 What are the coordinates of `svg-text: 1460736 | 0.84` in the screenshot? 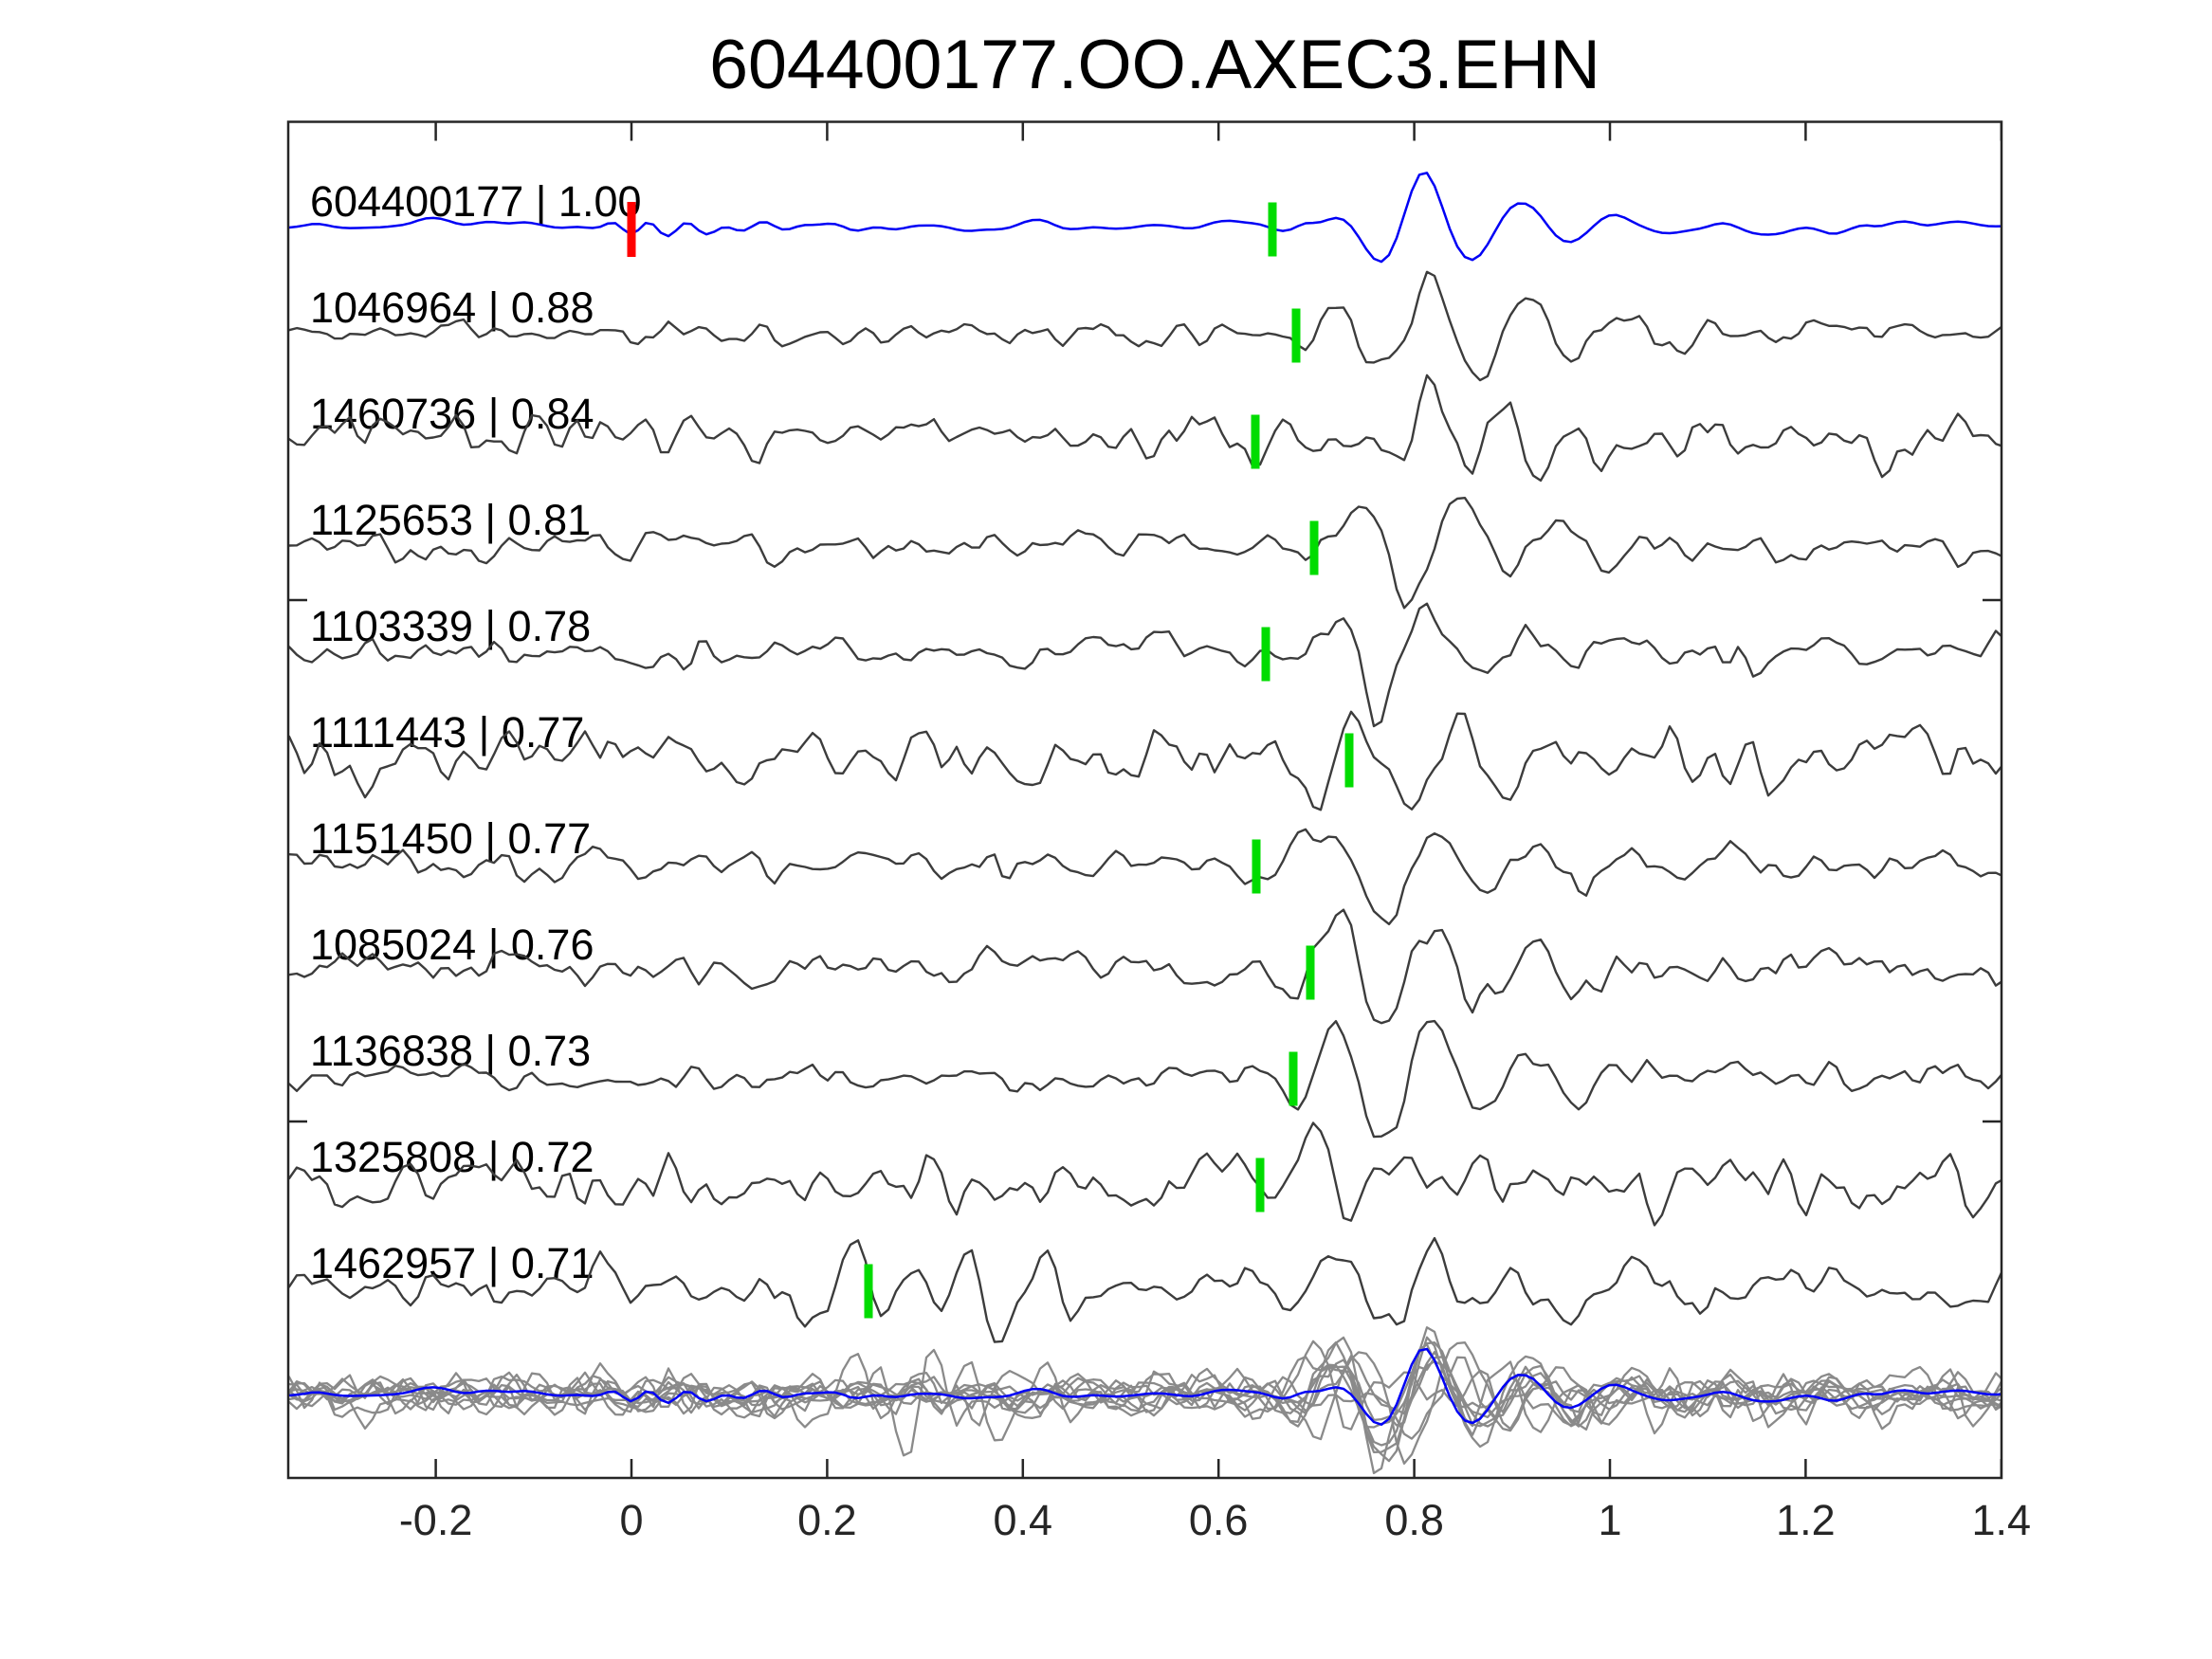 It's located at (452, 414).